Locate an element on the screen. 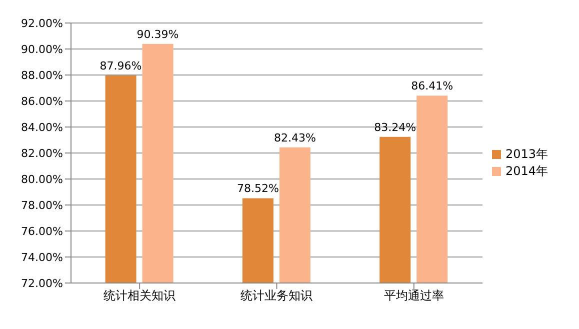 The width and height of the screenshot is (579, 329). legend-label: 2013年 is located at coordinates (526, 154).